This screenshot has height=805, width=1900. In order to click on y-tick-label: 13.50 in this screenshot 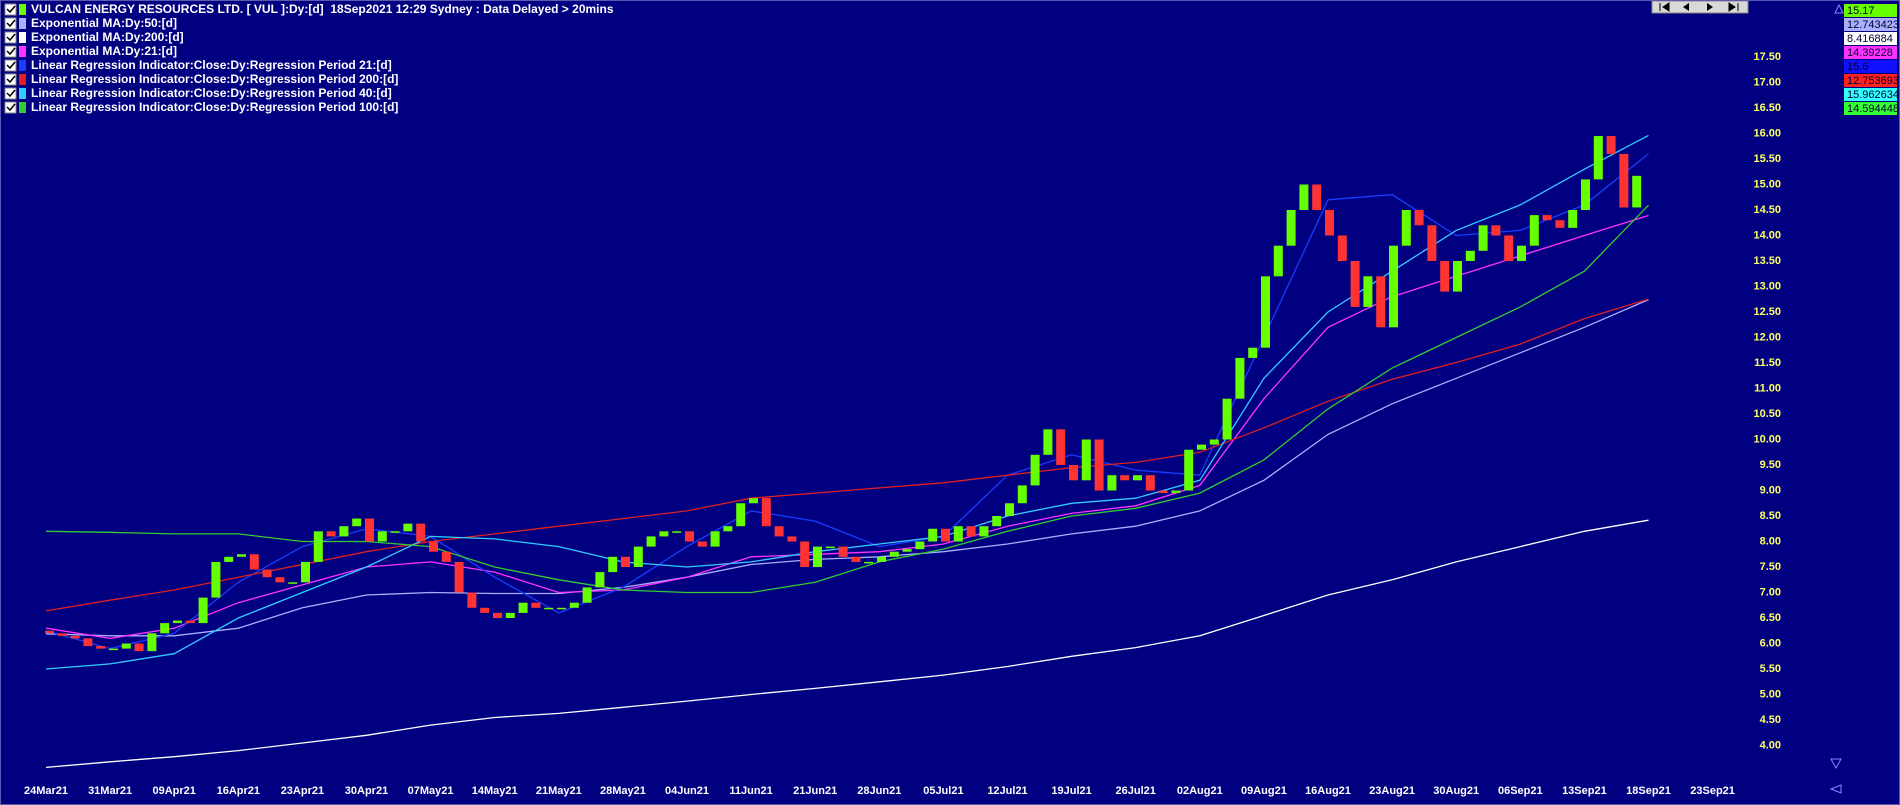, I will do `click(1767, 261)`.